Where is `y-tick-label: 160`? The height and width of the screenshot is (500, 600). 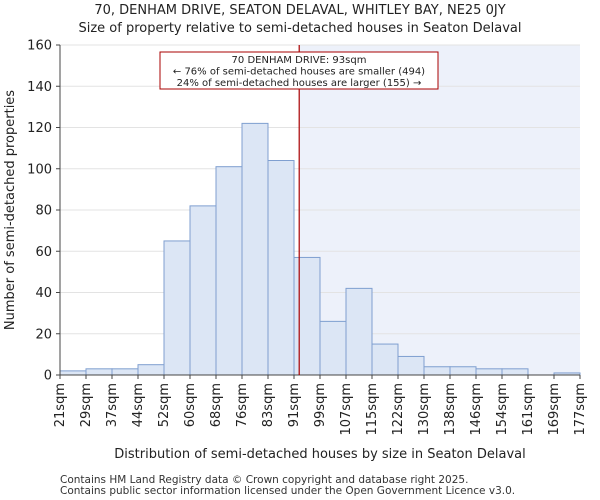
y-tick-label: 160 is located at coordinates (39, 46).